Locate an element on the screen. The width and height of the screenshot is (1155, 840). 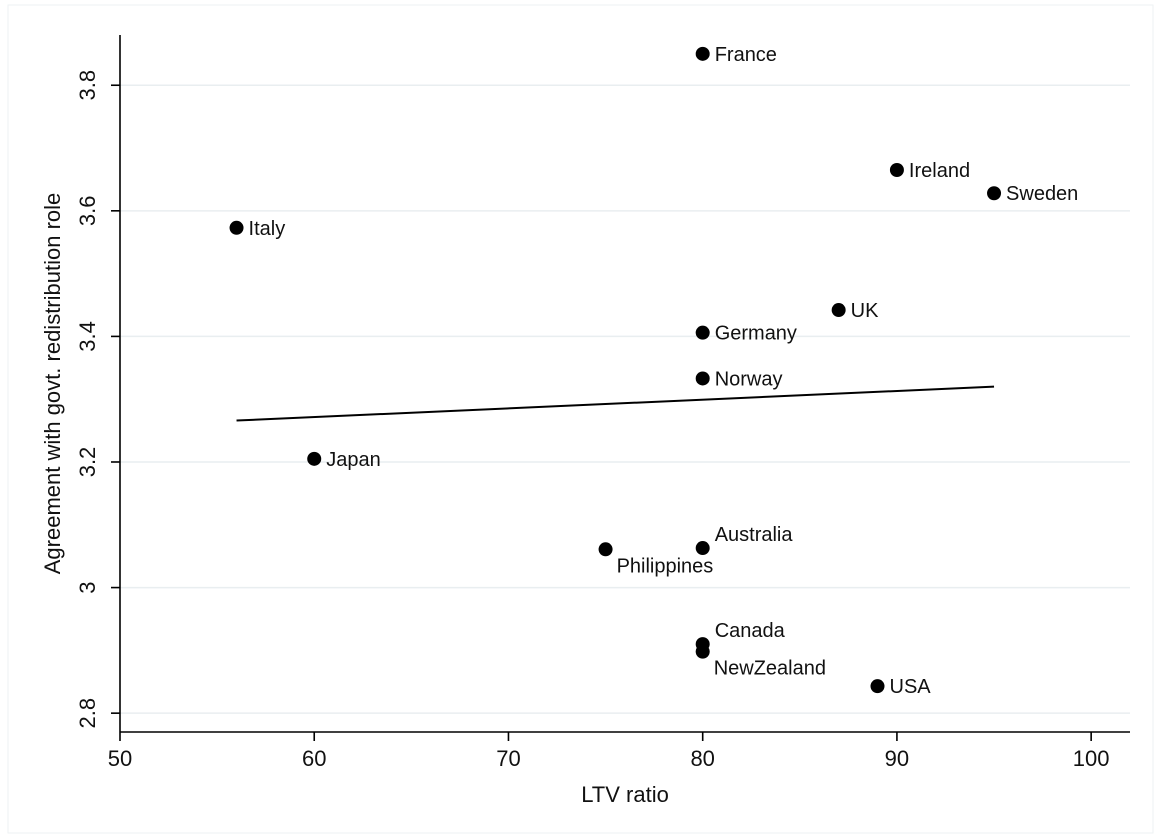
x-tick-label: 100 is located at coordinates (1091, 758).